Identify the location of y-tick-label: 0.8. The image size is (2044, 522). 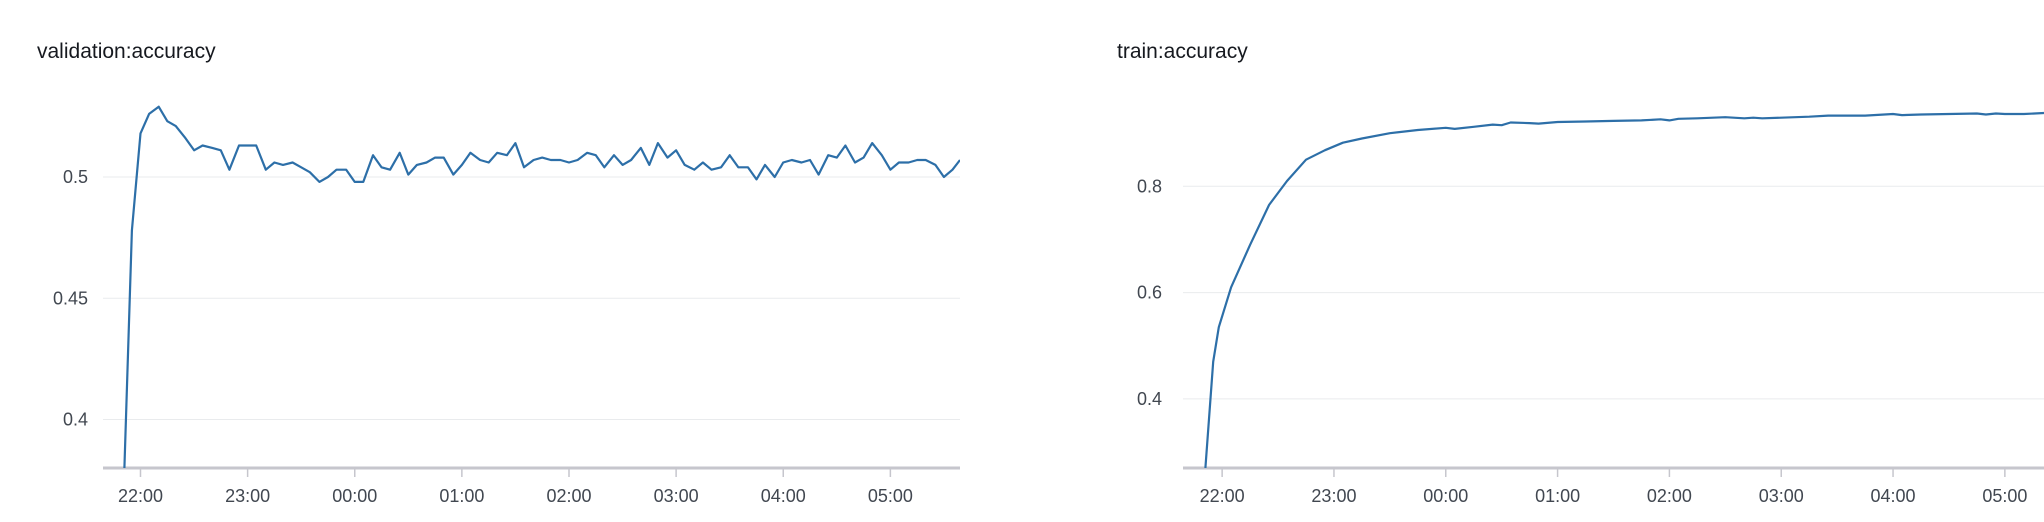
(1149, 186).